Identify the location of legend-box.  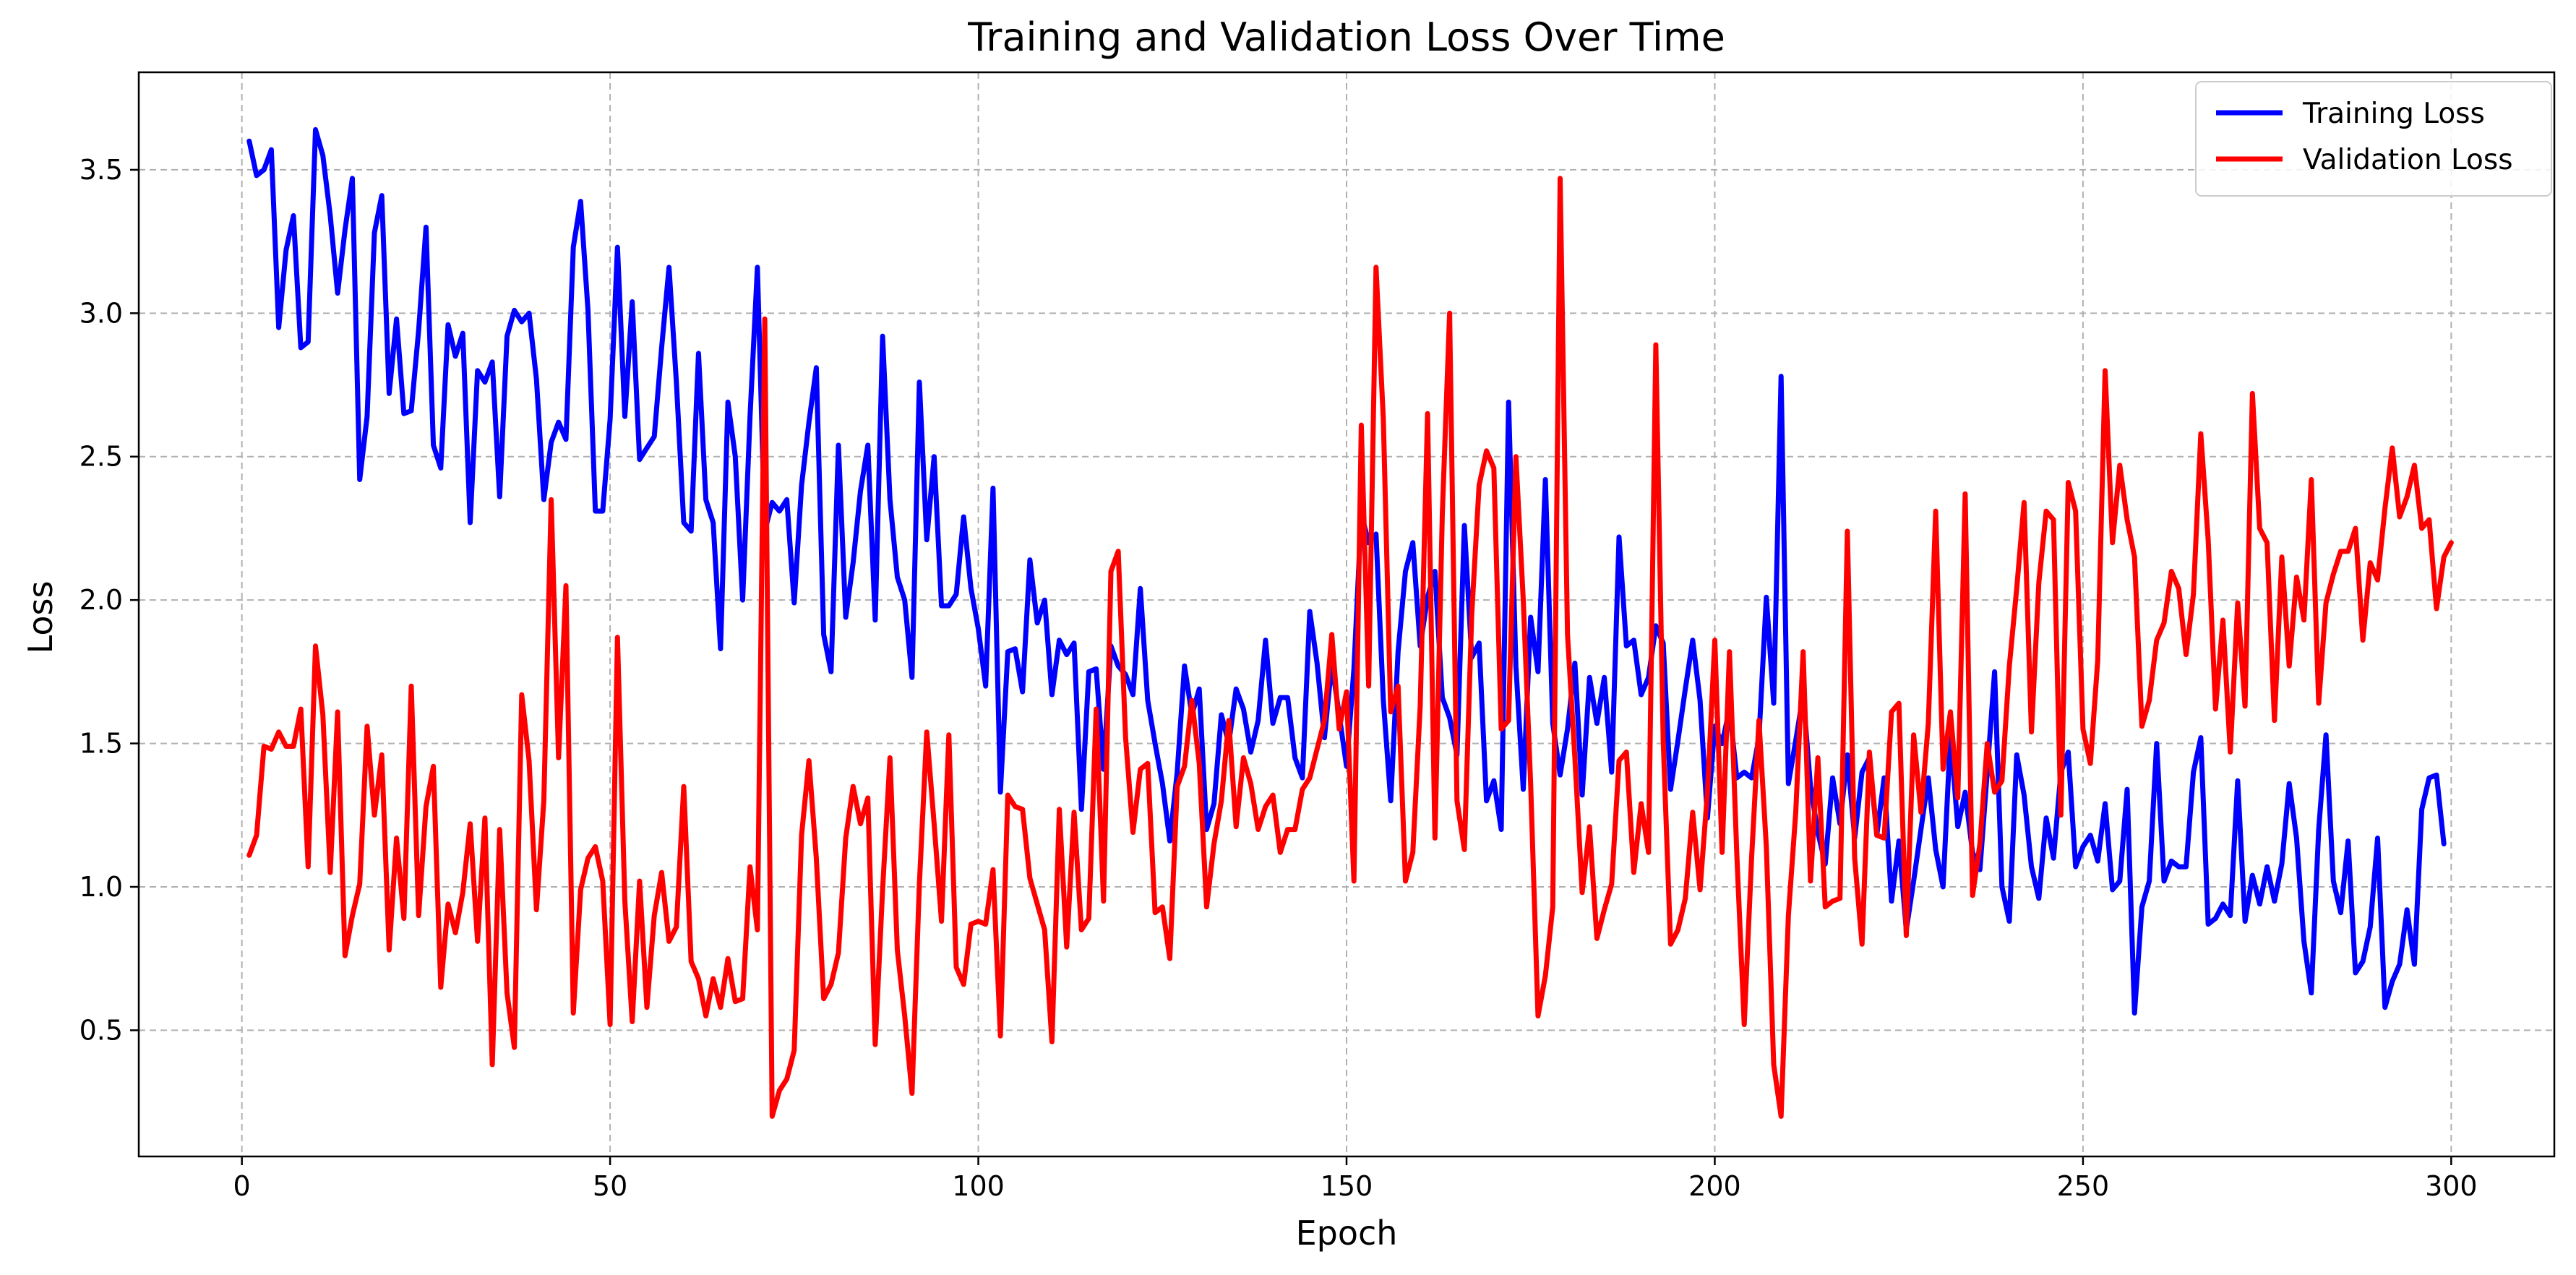
(2374, 139).